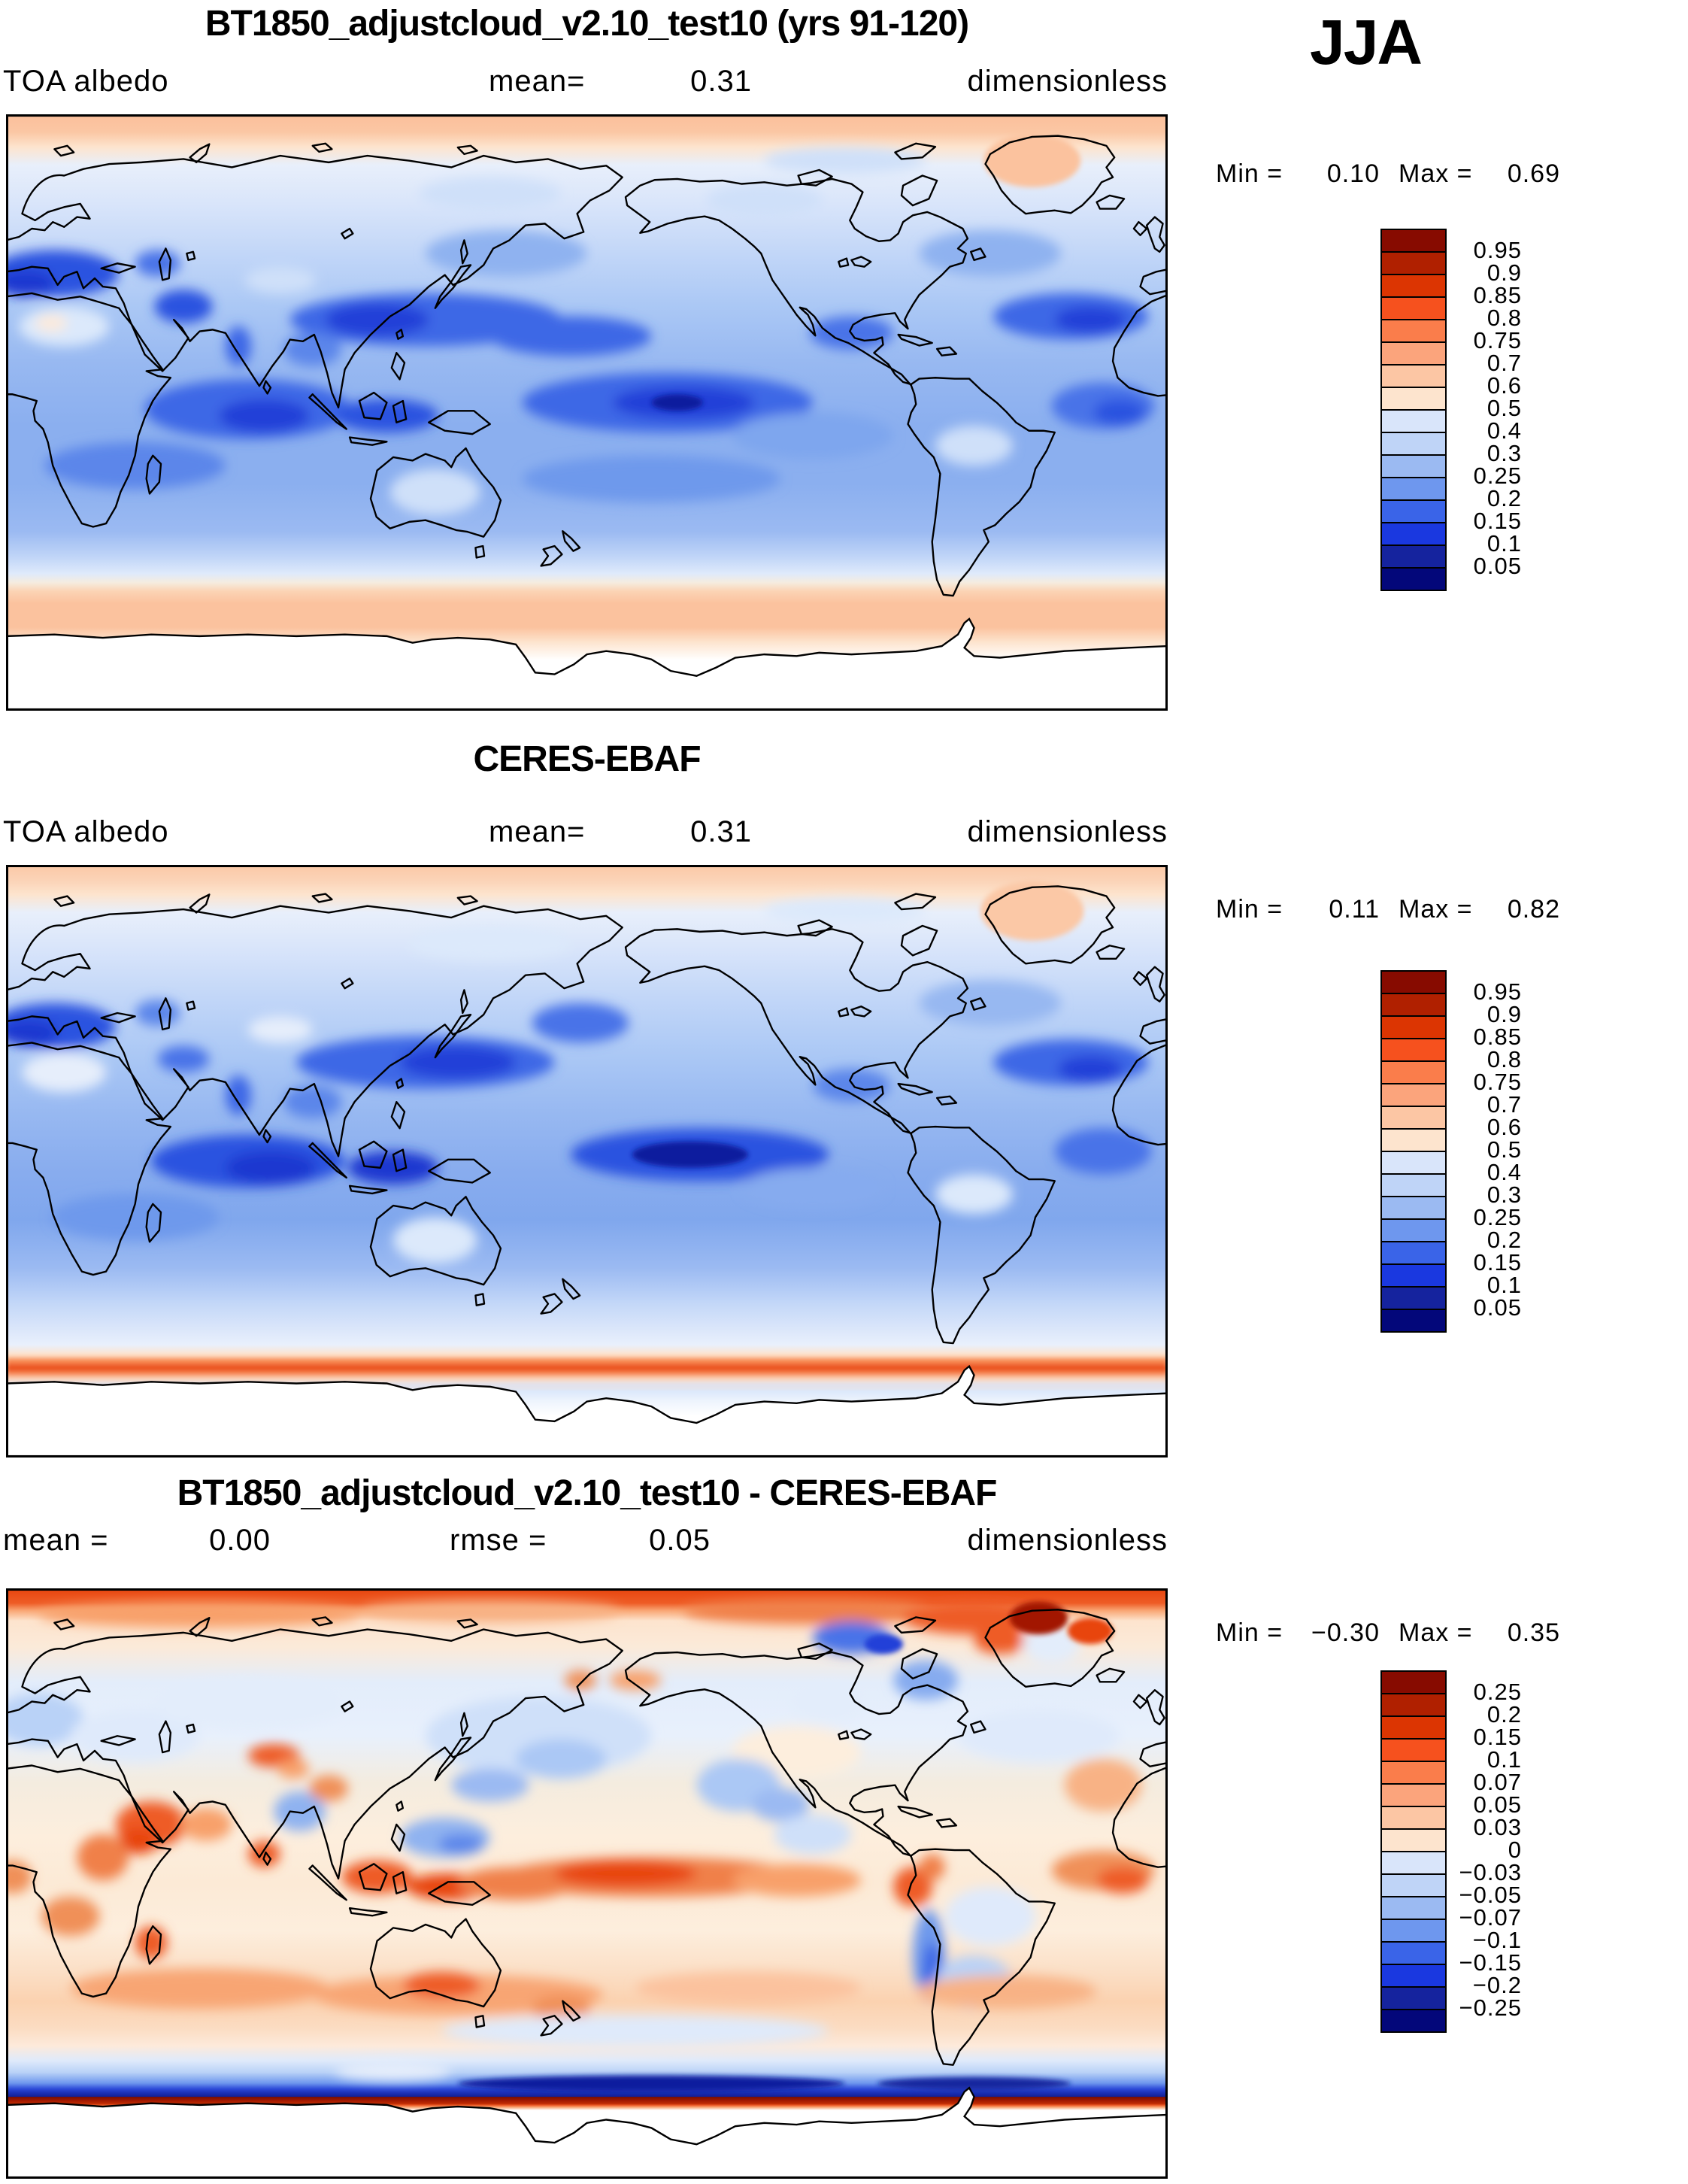 This screenshot has height=2184, width=1688. Describe the element at coordinates (1504, 1014) in the screenshot. I see `colorbar-tick-label: 0.9` at that location.